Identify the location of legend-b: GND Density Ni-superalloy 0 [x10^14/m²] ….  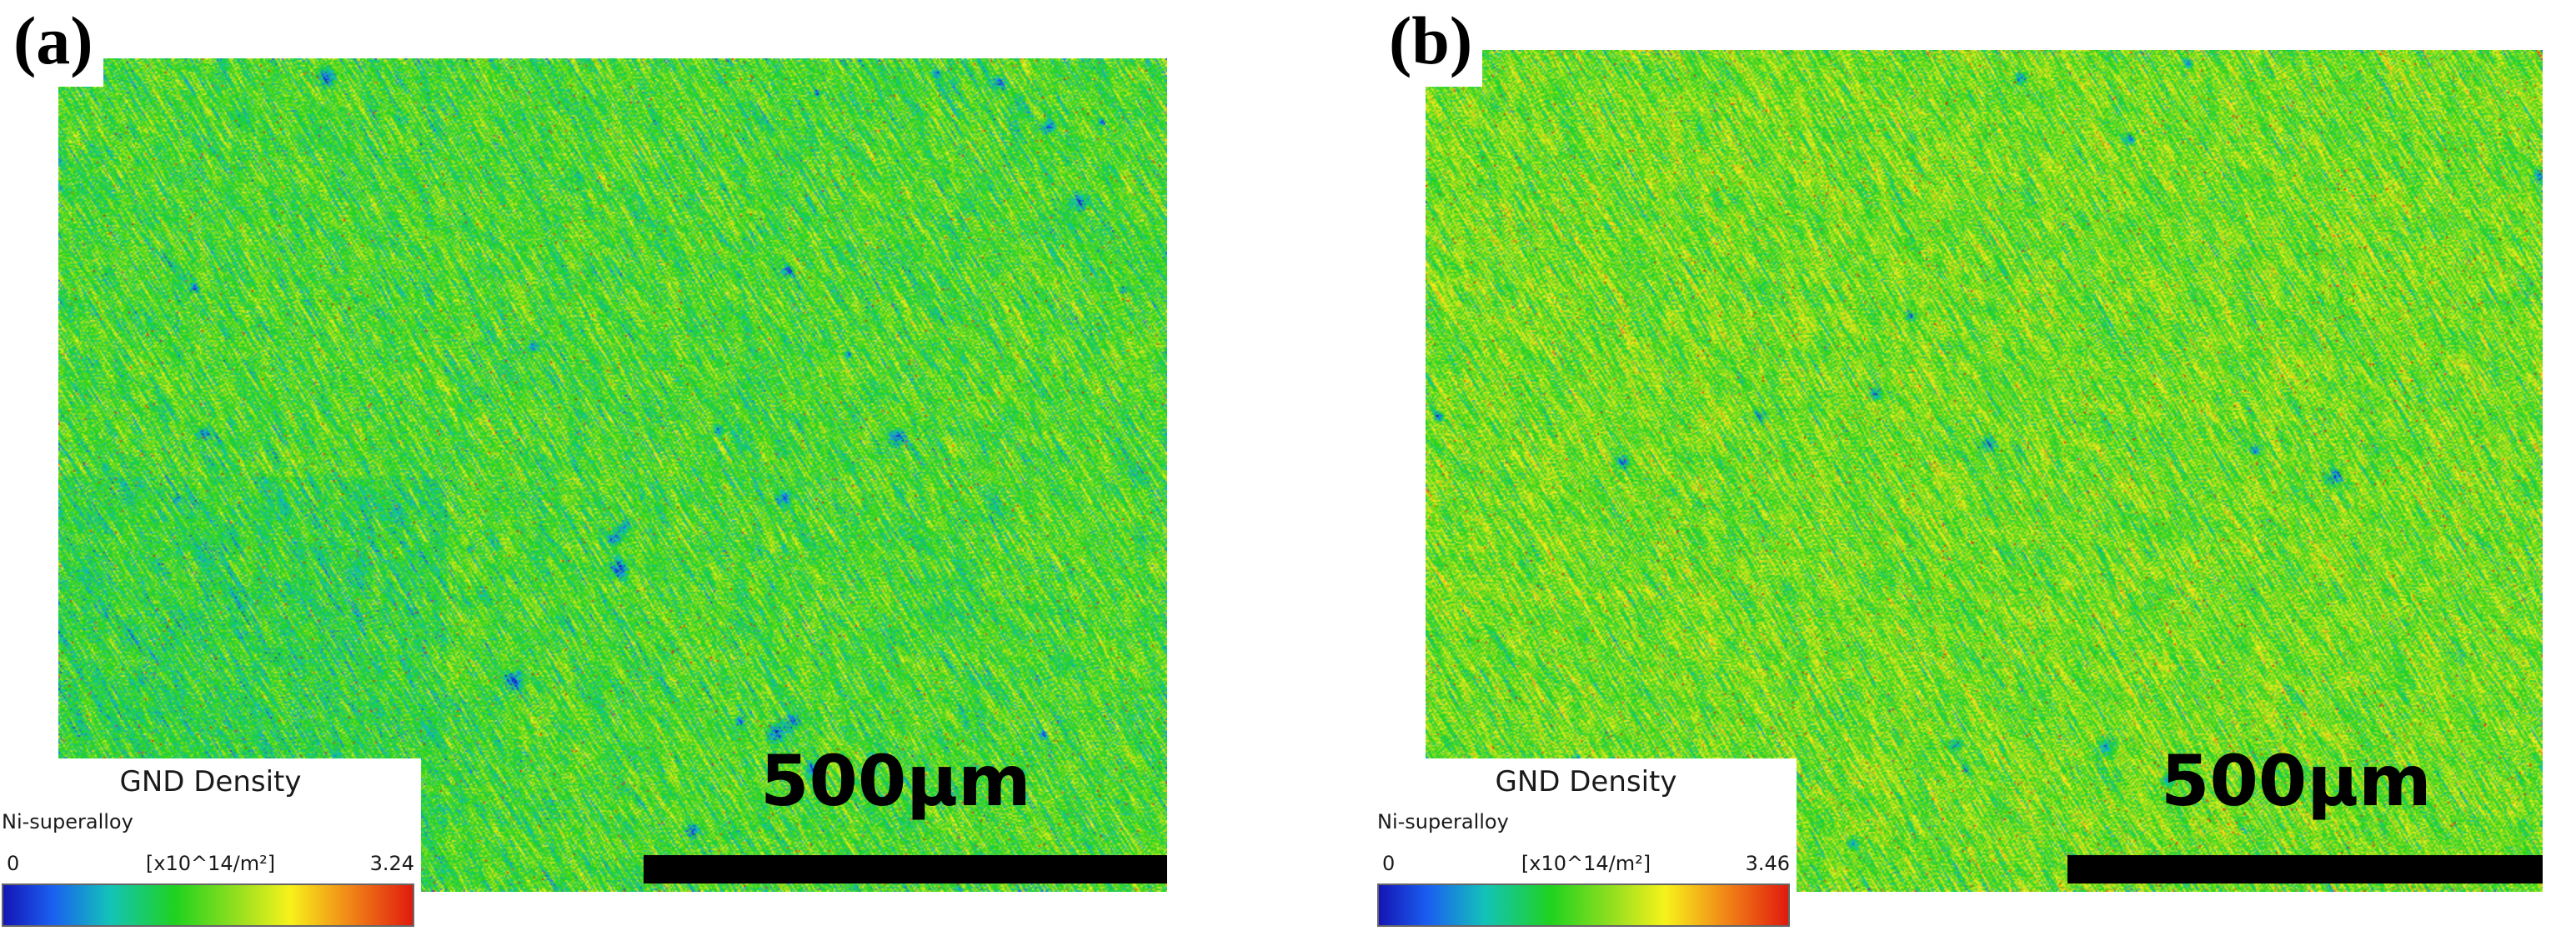
(1586, 845).